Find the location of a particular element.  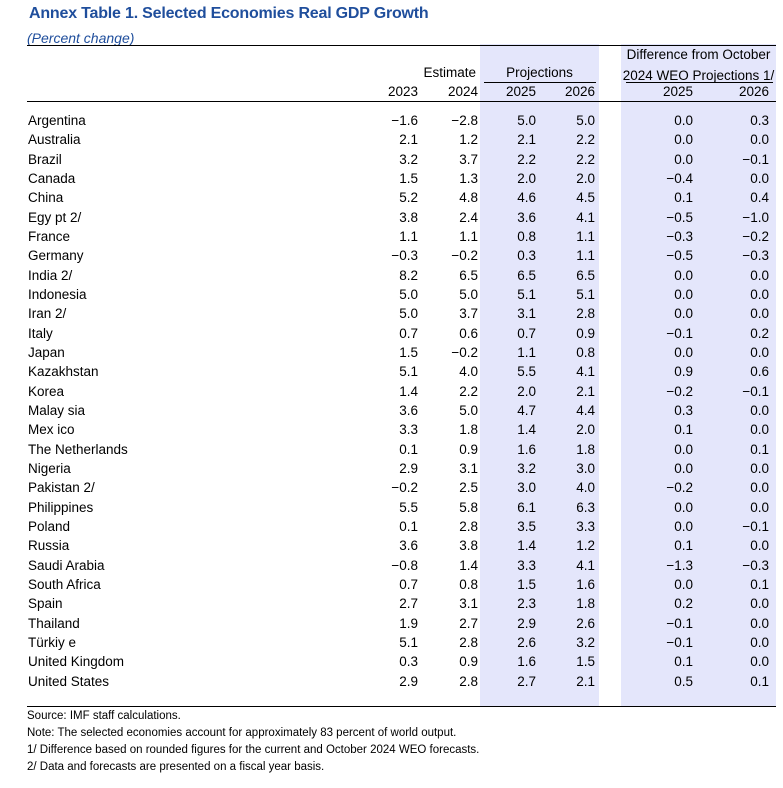

country-name: The Netherlands is located at coordinates (78, 449).